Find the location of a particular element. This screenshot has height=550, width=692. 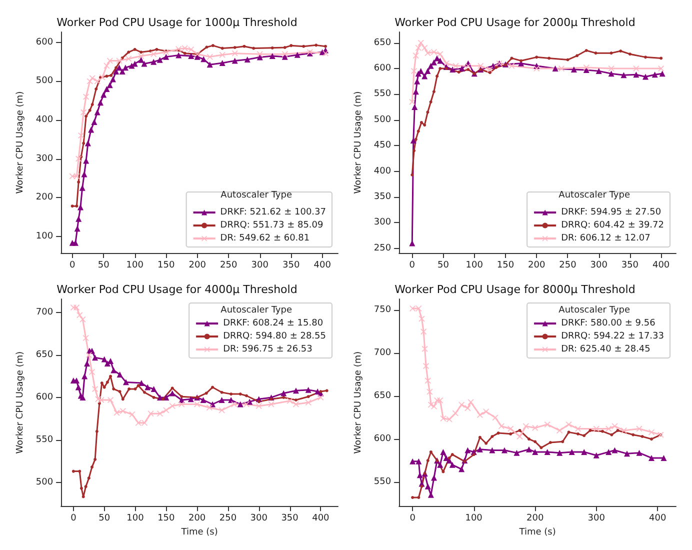

y-tick-label: 350 is located at coordinates (383, 197).